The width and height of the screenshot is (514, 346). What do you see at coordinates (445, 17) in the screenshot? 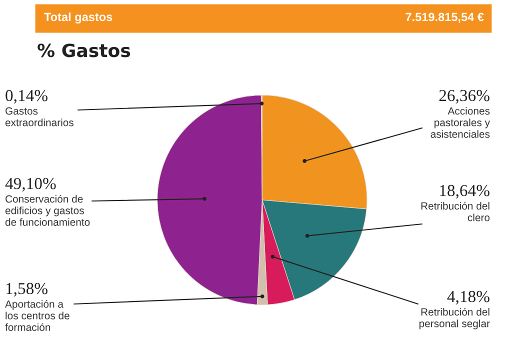
I see `text: 7.519.815,54 €` at bounding box center [445, 17].